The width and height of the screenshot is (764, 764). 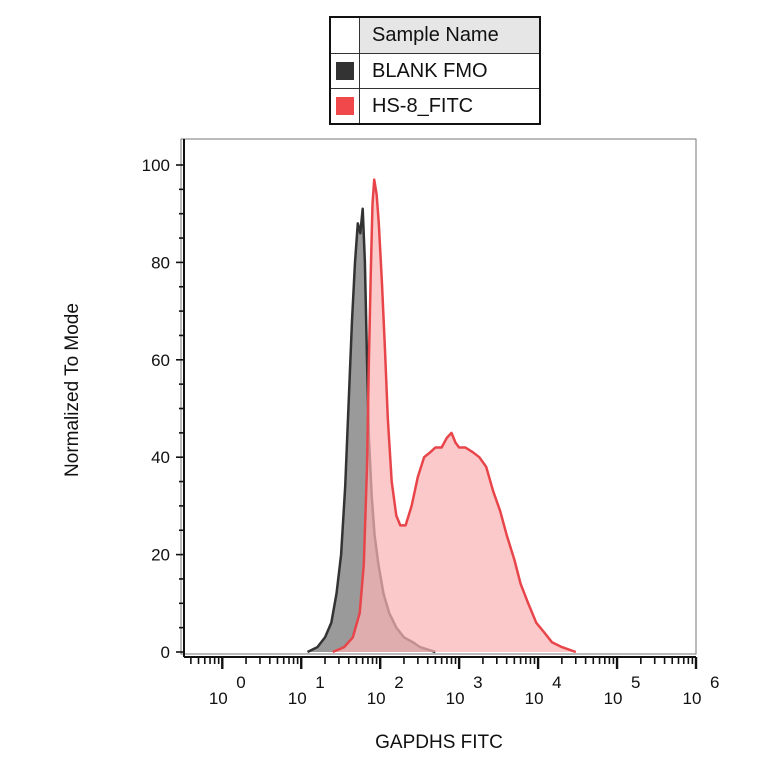 I want to click on legend: Sample Name BLANK FMO HS-8_FITC, so click(x=435, y=70).